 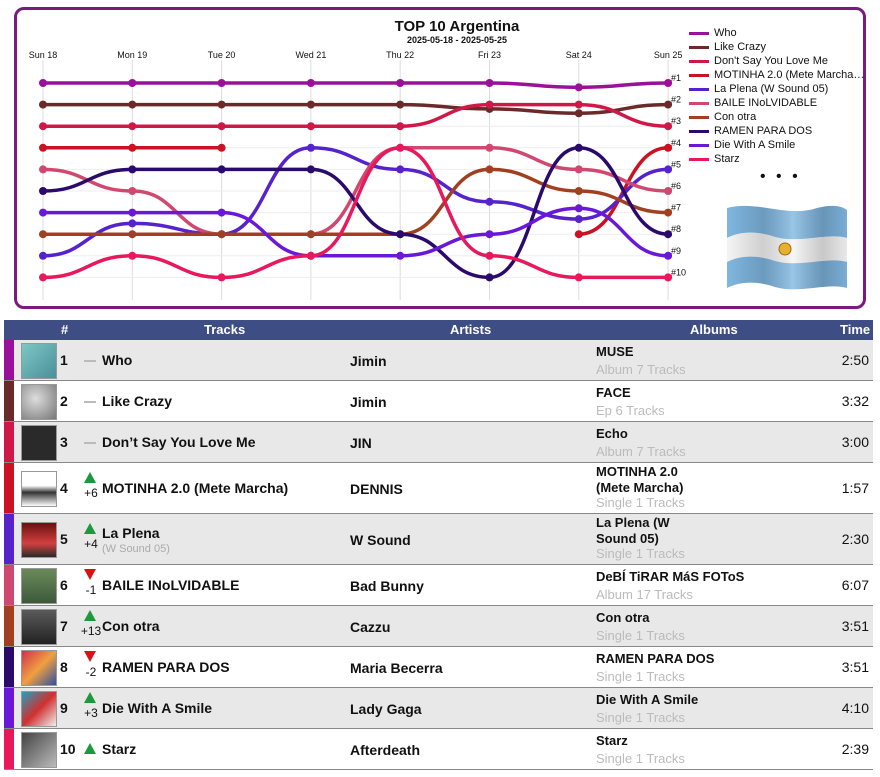 What do you see at coordinates (670, 576) in the screenshot?
I see `album-name: DeBÍ TiRAR MáS FOToS` at bounding box center [670, 576].